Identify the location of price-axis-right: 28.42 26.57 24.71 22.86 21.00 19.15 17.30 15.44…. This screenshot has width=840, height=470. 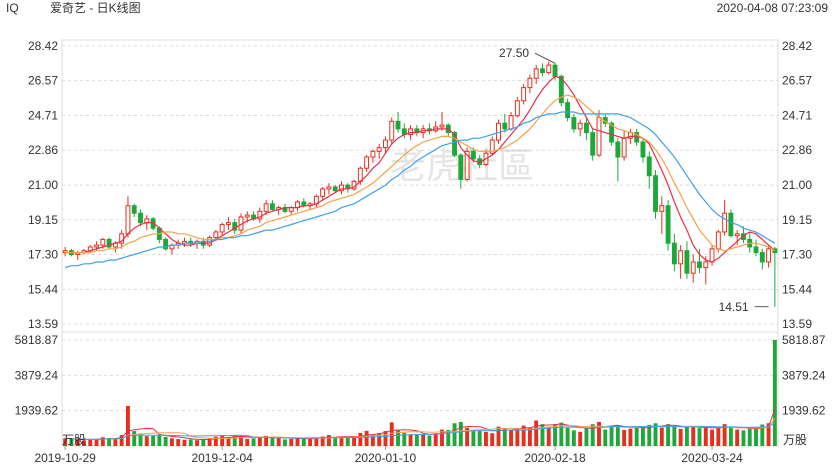
(804, 228).